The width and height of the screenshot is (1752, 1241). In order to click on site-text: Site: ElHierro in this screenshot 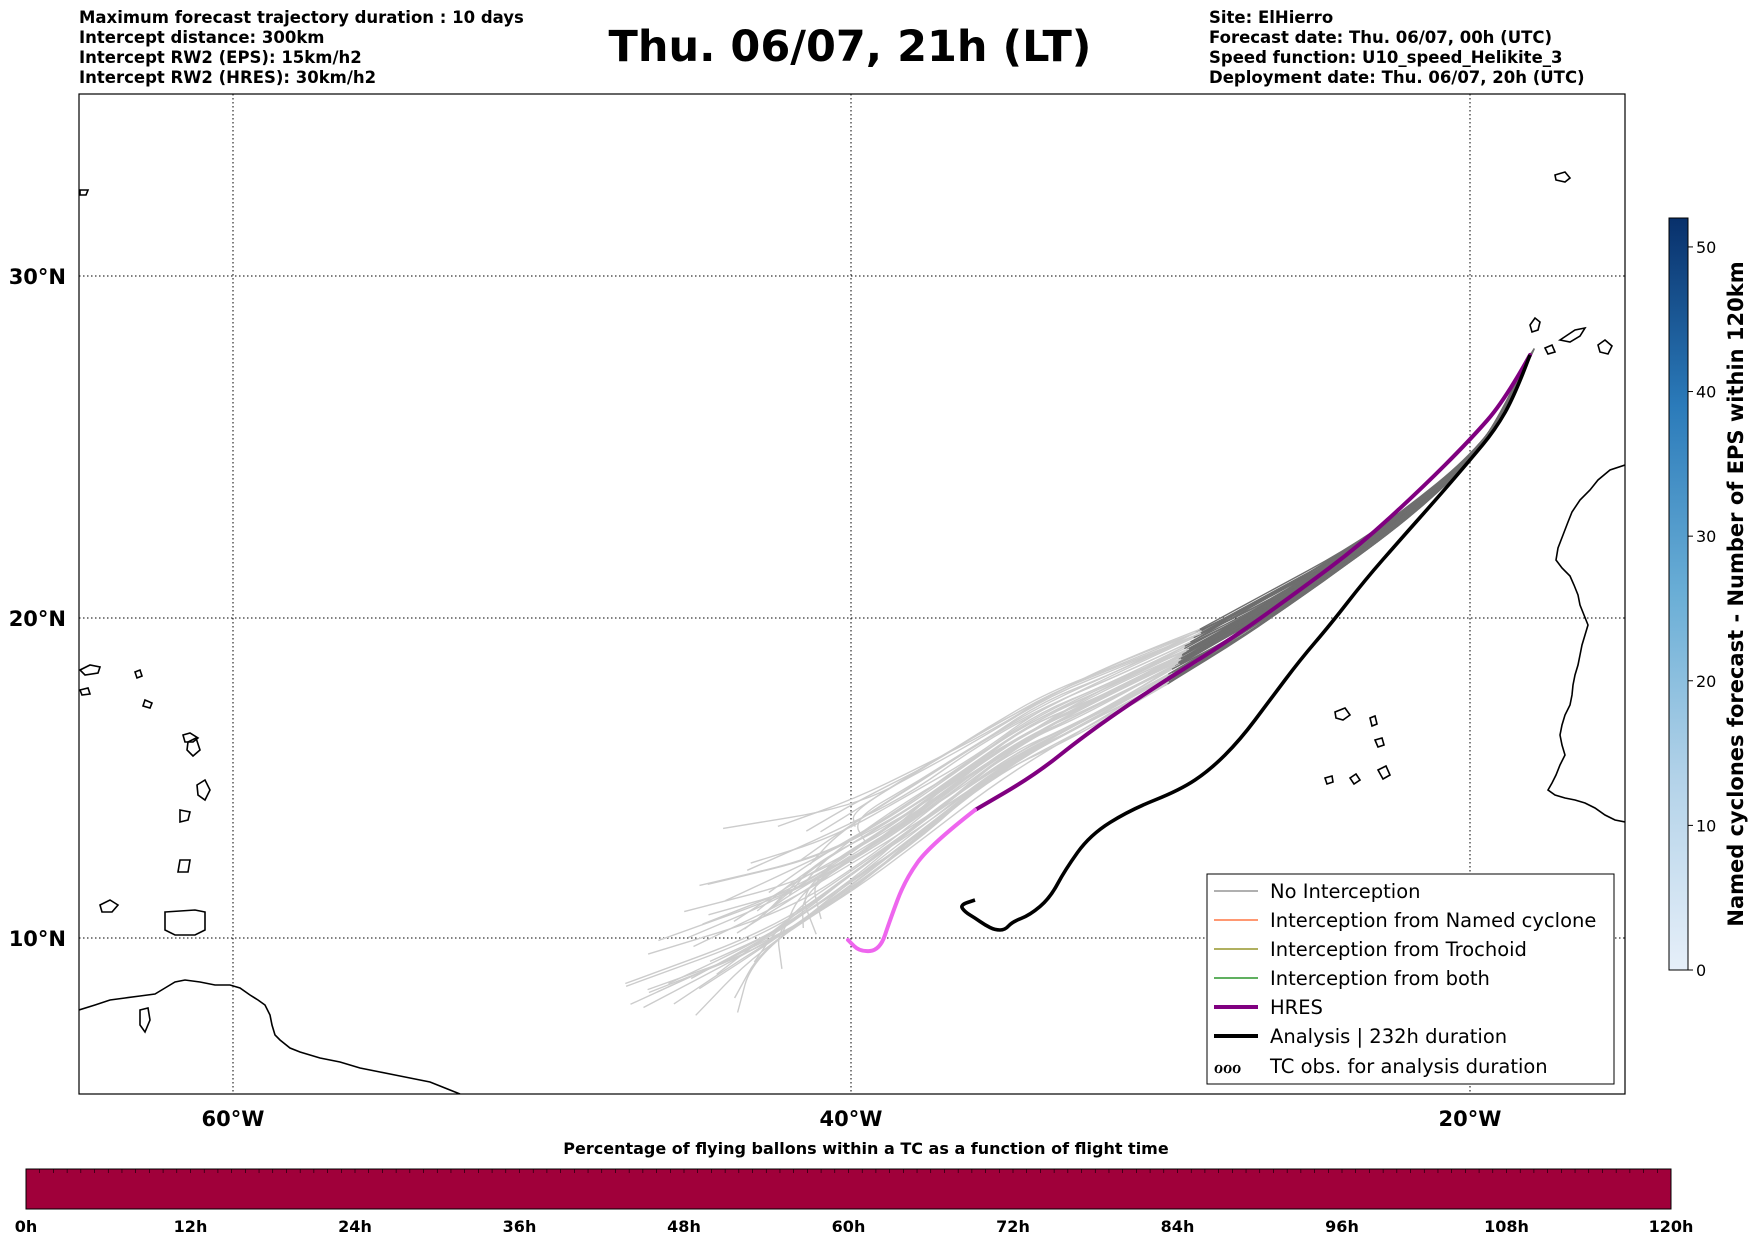, I will do `click(1271, 17)`.